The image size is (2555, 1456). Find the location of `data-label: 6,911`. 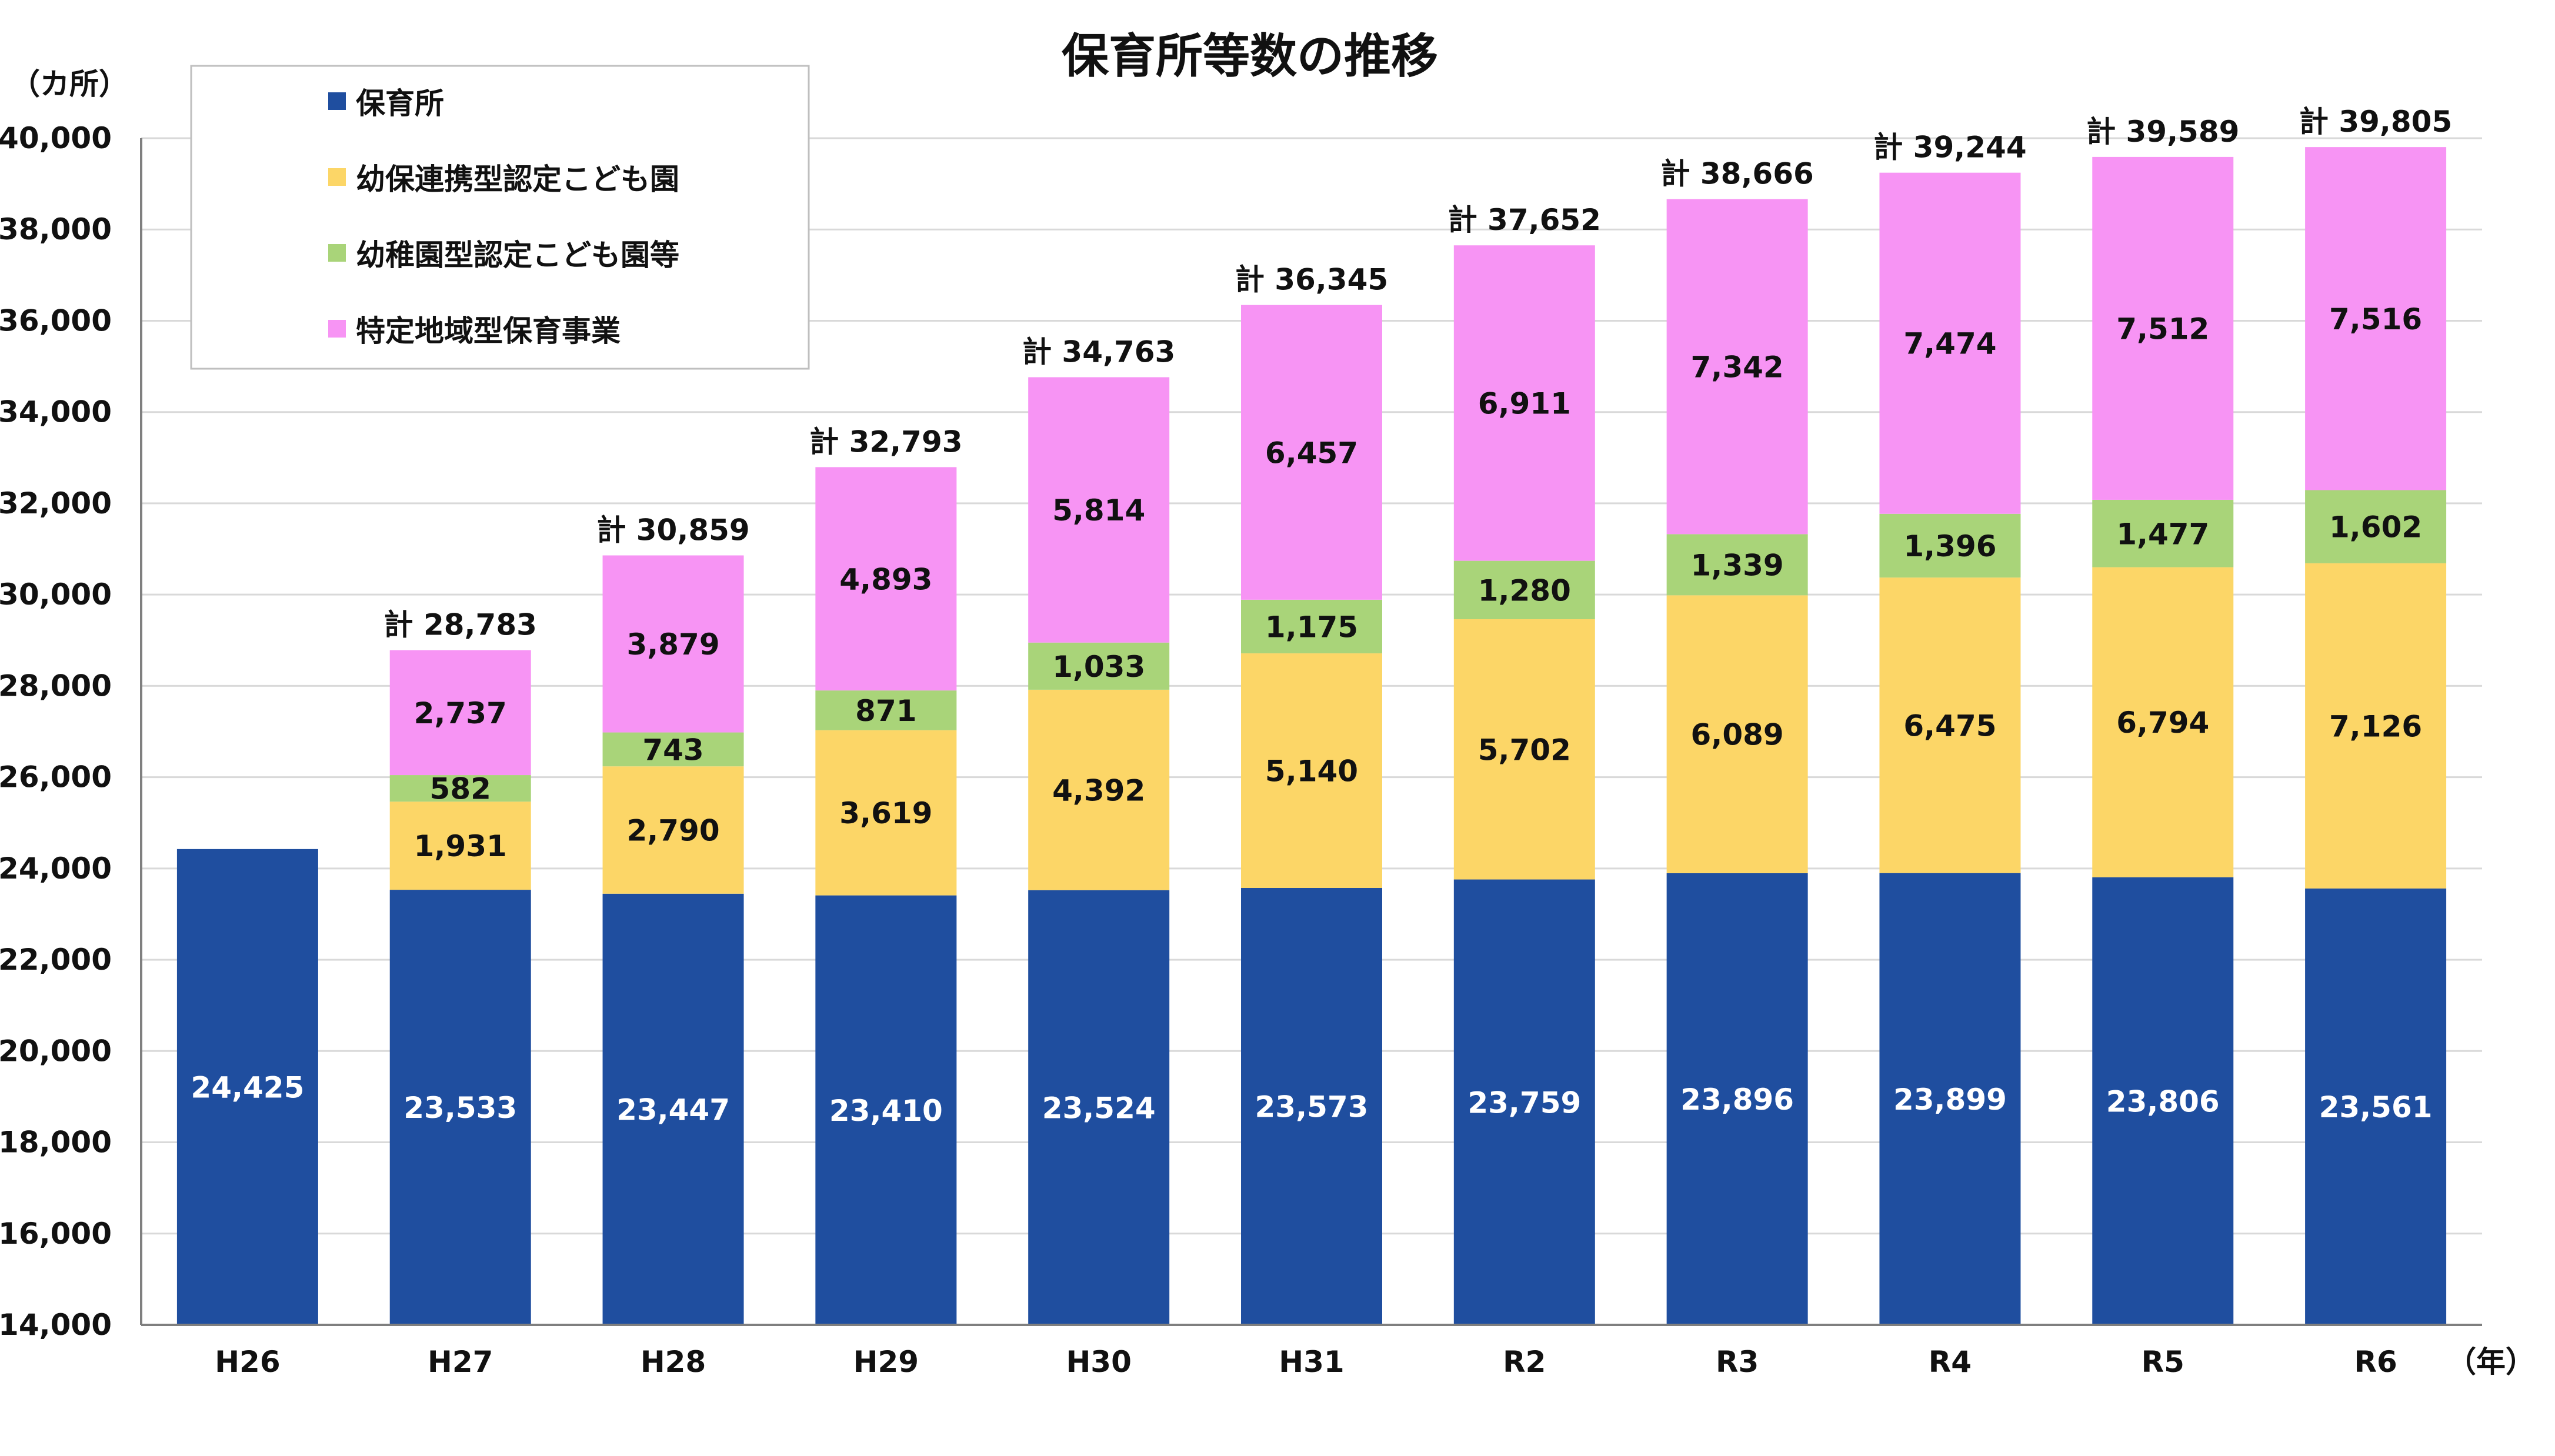

data-label: 6,911 is located at coordinates (1524, 403).